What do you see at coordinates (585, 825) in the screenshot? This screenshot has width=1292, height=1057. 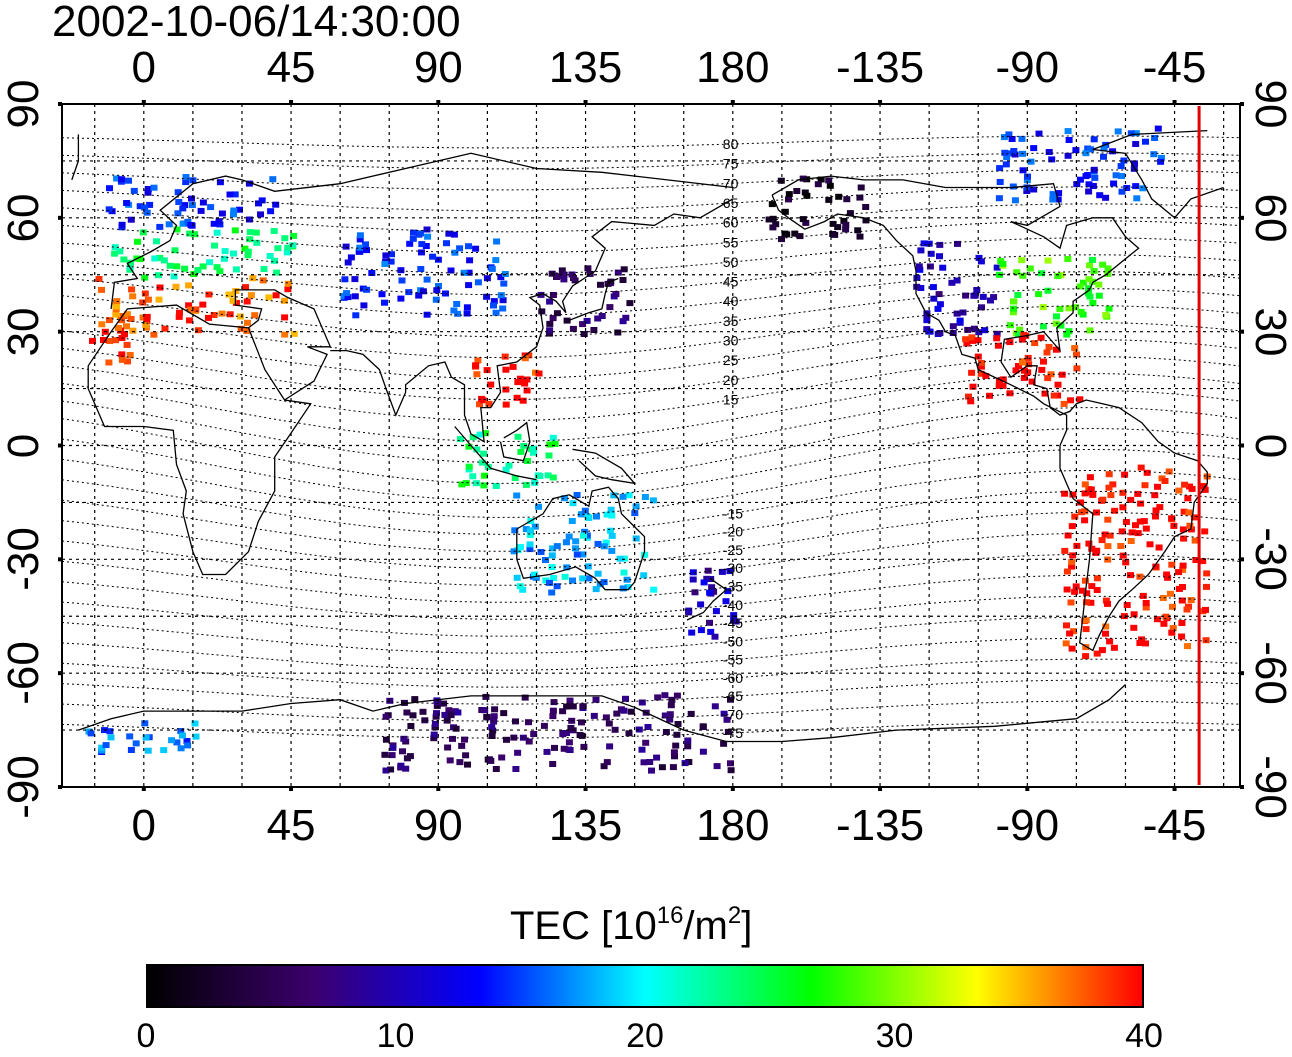 I see `longitude-tick-label: 135` at bounding box center [585, 825].